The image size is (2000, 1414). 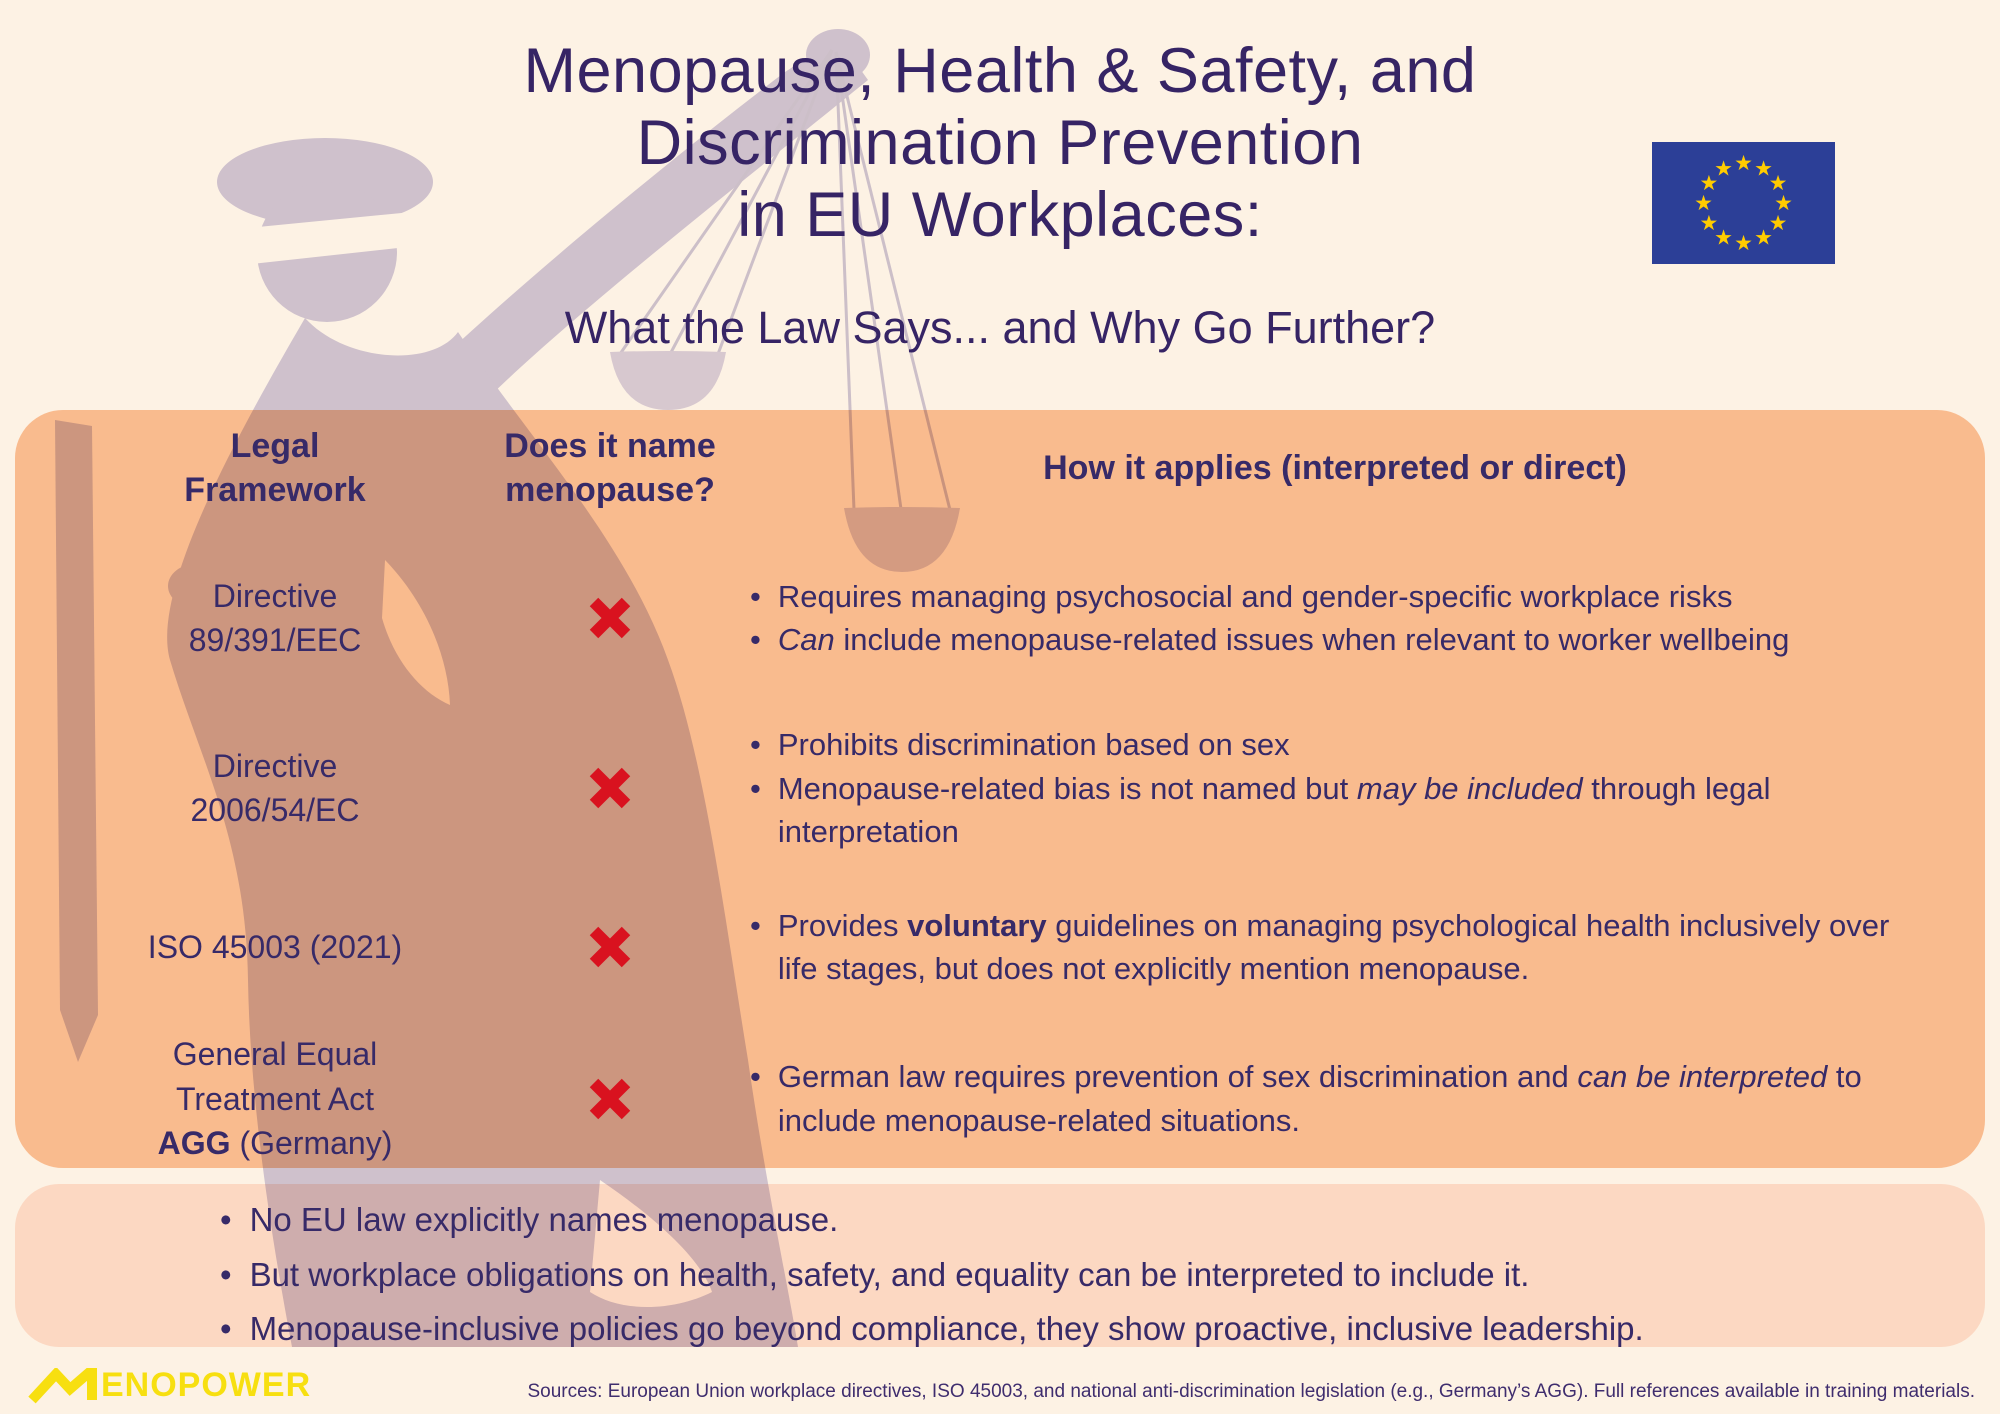 I want to click on framework-label: Directive 89/391/EEC, so click(x=275, y=618).